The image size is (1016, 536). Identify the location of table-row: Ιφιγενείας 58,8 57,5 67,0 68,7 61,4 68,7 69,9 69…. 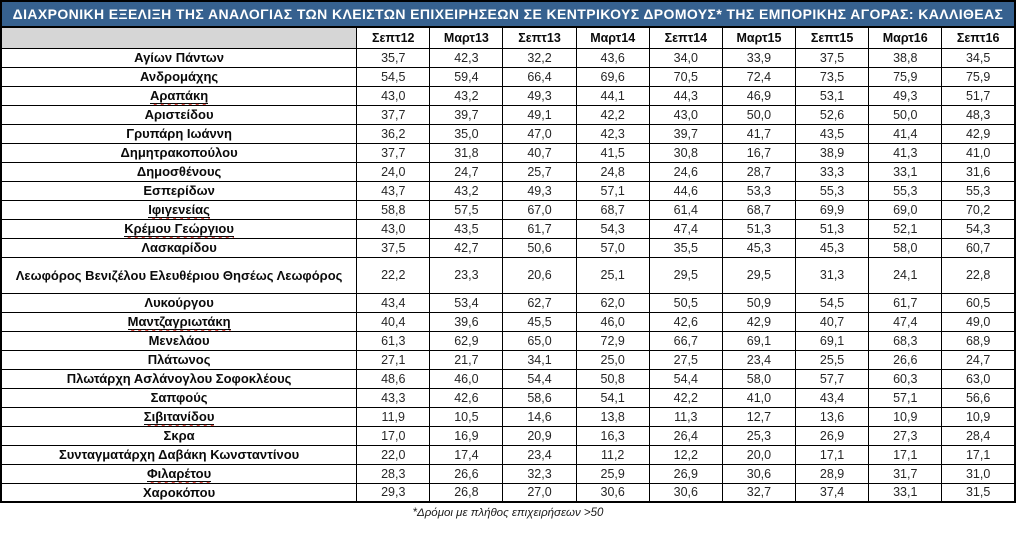
(508, 209).